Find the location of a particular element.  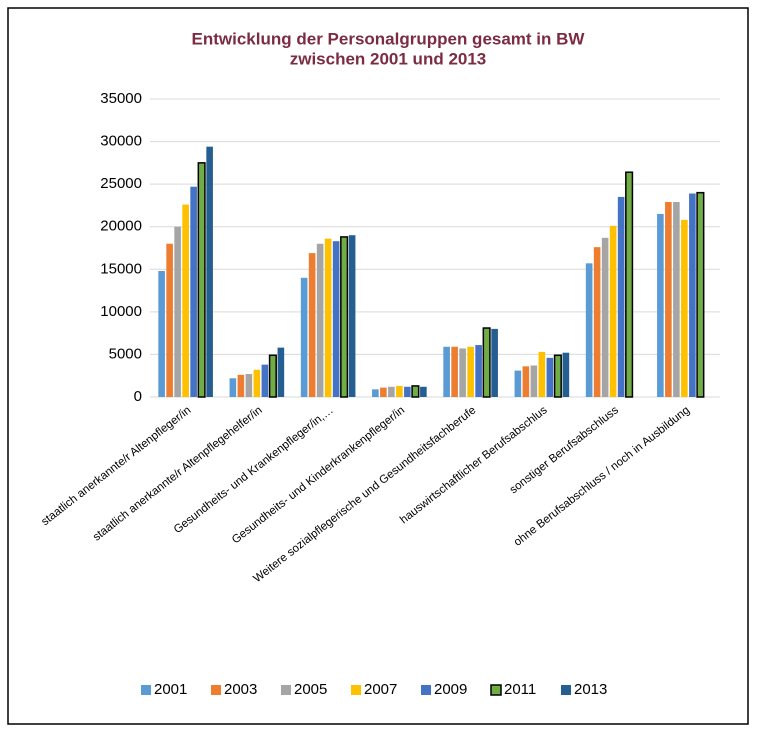

y-tick-label: 0 is located at coordinates (138, 396).